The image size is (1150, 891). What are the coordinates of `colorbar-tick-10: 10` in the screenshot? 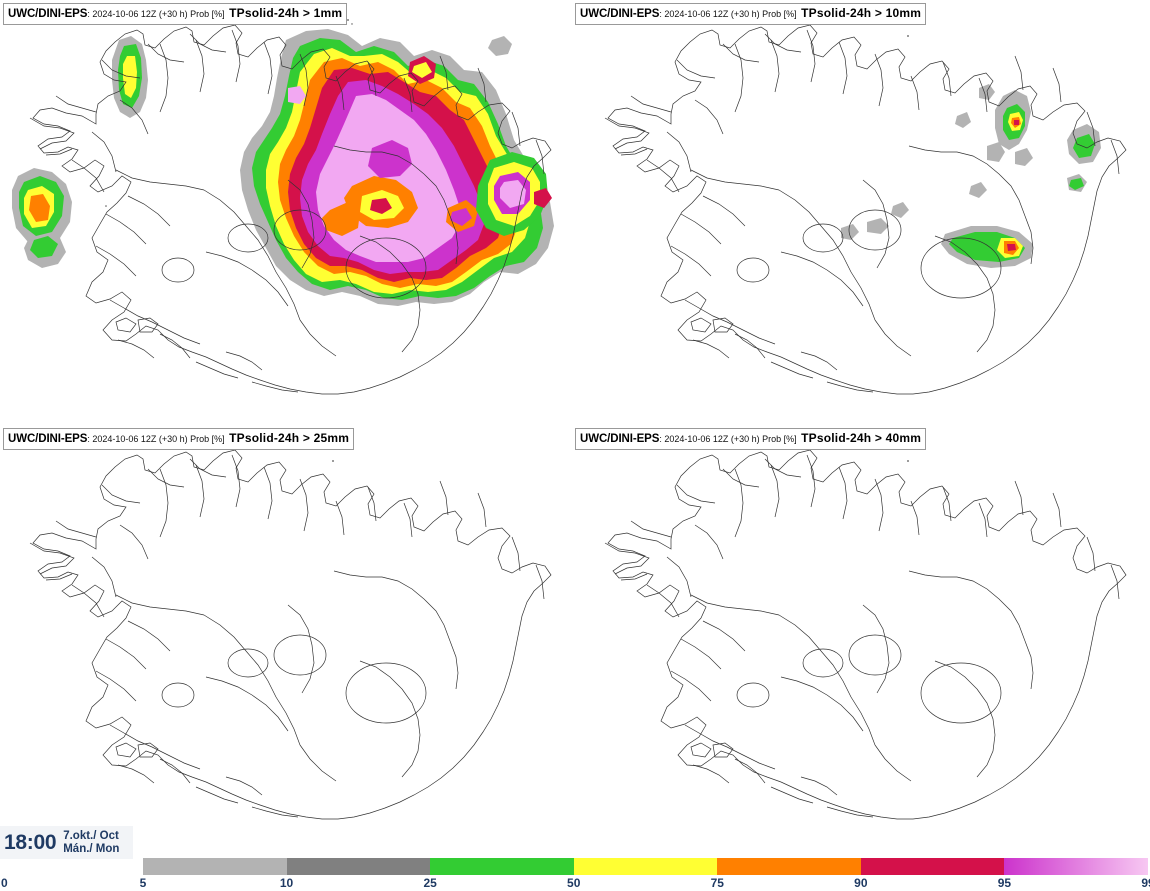 It's located at (286, 883).